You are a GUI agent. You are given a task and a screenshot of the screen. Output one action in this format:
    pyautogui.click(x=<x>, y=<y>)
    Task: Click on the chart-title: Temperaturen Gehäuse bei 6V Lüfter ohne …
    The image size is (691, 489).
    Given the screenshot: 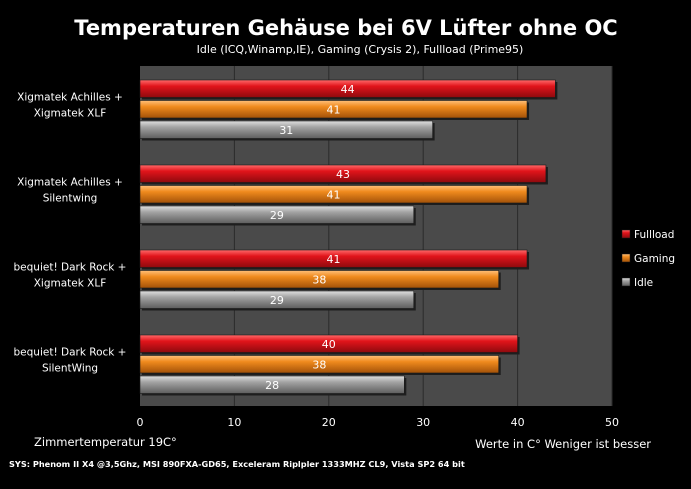 What is the action you would take?
    pyautogui.click(x=345, y=28)
    